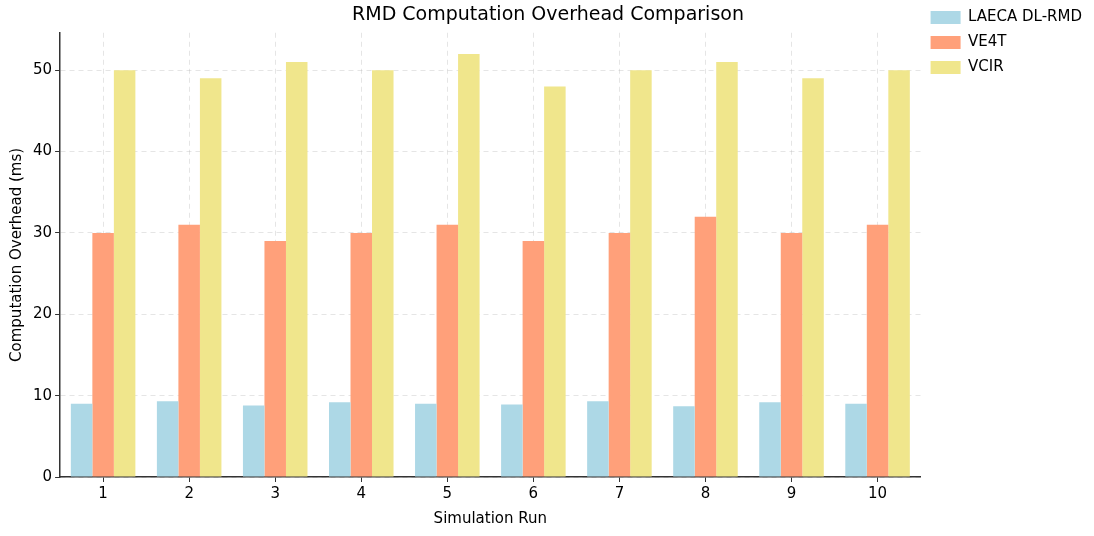 This screenshot has height=536, width=1094. I want to click on y-tick-label: 40, so click(42, 150).